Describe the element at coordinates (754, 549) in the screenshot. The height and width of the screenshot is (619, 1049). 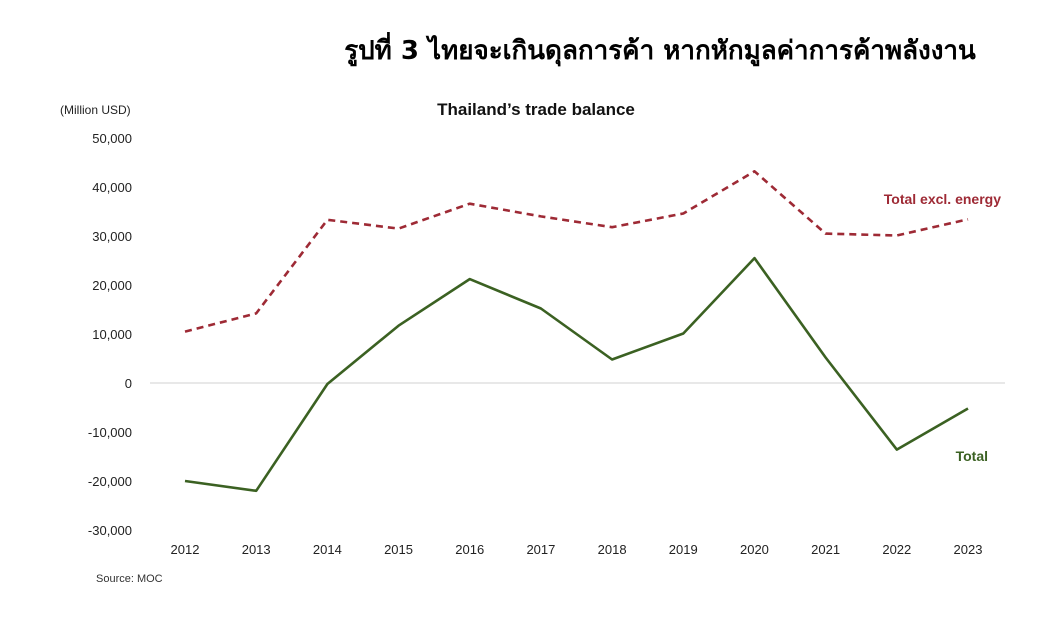
I see `x-tick-label: 2020` at that location.